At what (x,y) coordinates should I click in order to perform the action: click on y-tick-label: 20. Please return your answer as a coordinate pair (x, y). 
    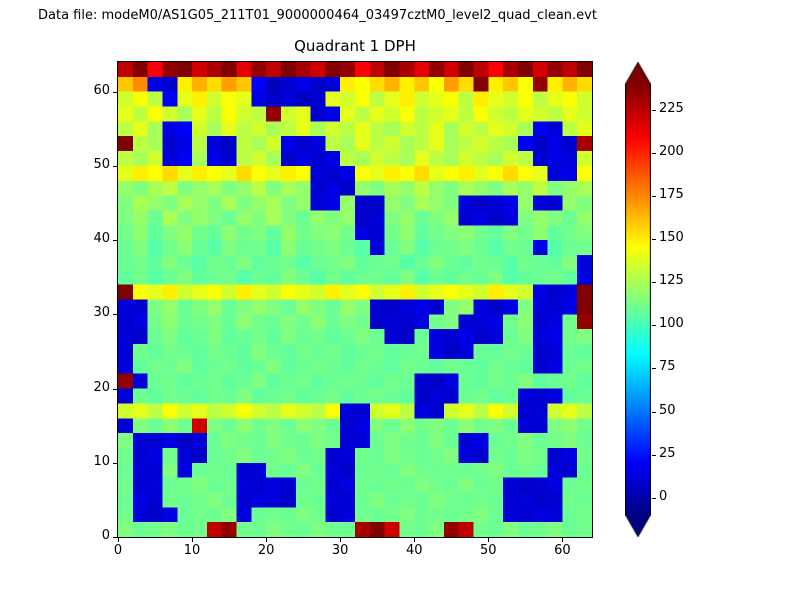
    Looking at the image, I should click on (101, 387).